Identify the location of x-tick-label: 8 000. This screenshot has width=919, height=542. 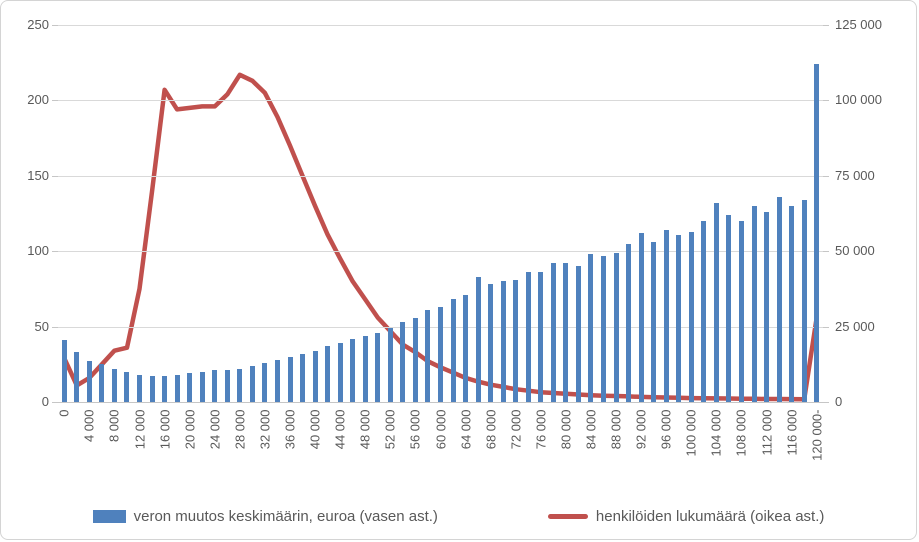
(114, 426).